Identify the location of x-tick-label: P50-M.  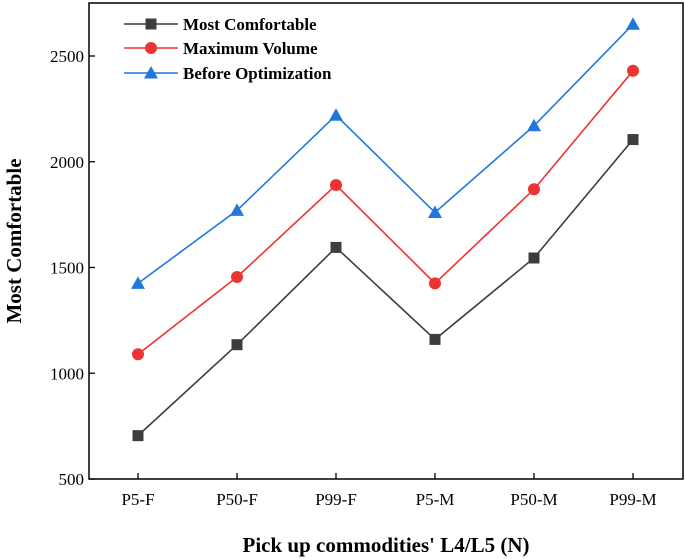
(533, 499).